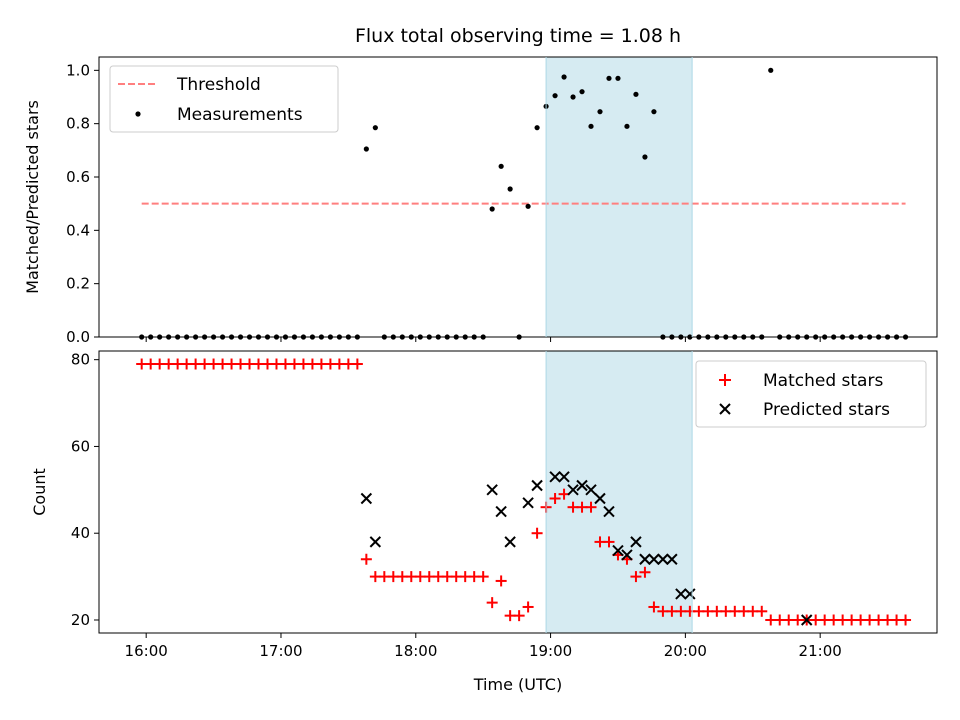  I want to click on chart-title: Flux total observing time = 1.08 h, so click(518, 36).